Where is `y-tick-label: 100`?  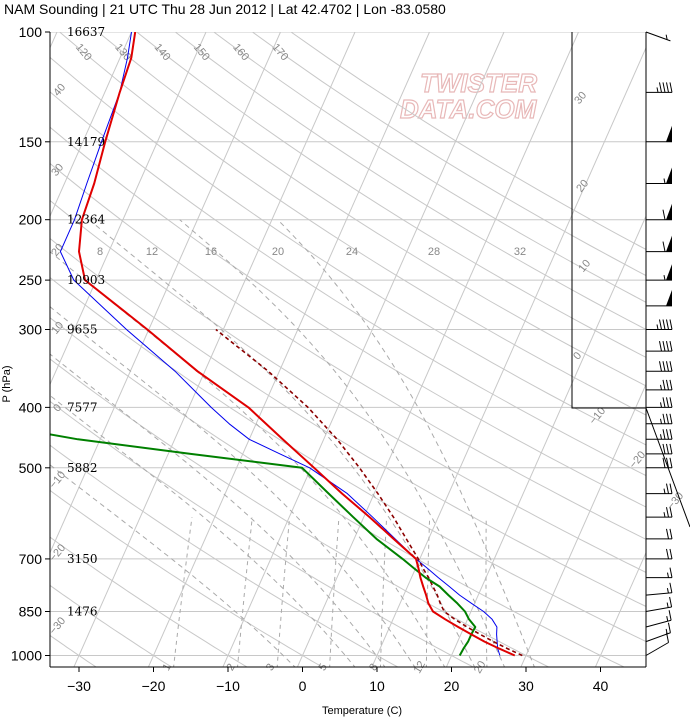
y-tick-label: 100 is located at coordinates (31, 32).